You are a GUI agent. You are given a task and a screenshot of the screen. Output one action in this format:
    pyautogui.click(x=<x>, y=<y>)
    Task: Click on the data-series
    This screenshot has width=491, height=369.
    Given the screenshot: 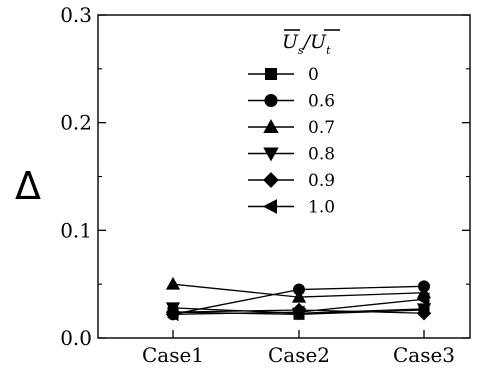 What is the action you would take?
    pyautogui.click(x=298, y=299)
    